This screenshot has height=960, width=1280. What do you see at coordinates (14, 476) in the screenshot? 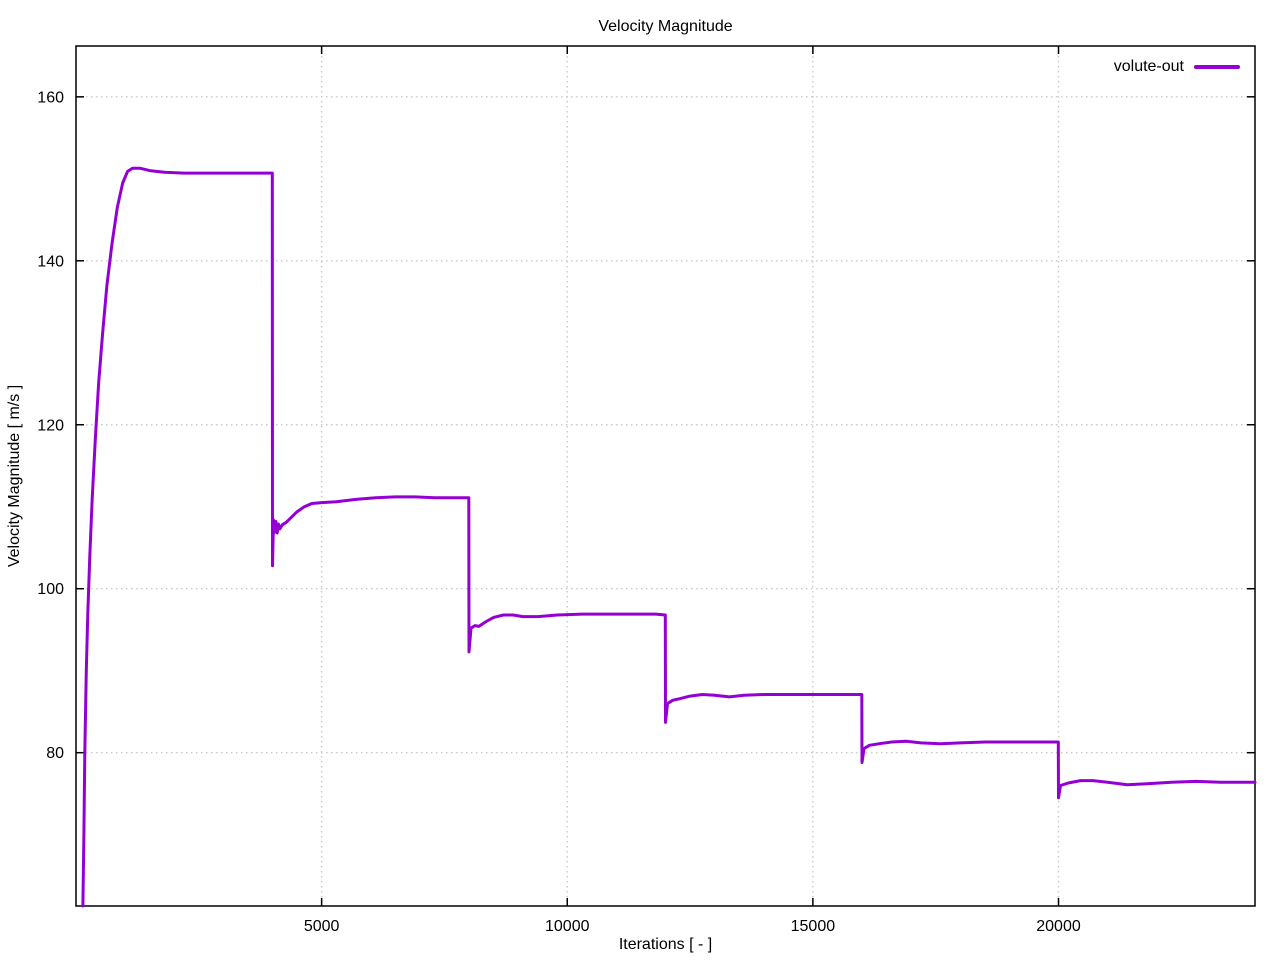
I see `y-axis-label: Velocity Magnitude [ m/s ]` at bounding box center [14, 476].